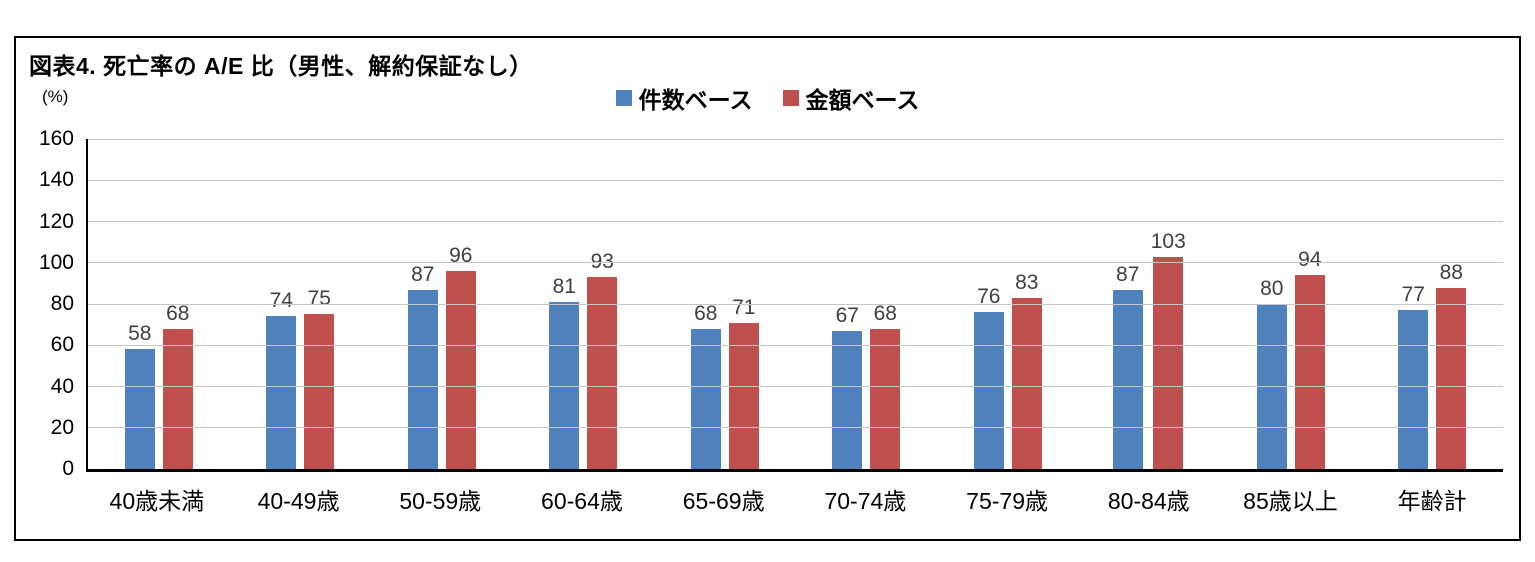  I want to click on y-axis-tick-label: 20, so click(62, 427).